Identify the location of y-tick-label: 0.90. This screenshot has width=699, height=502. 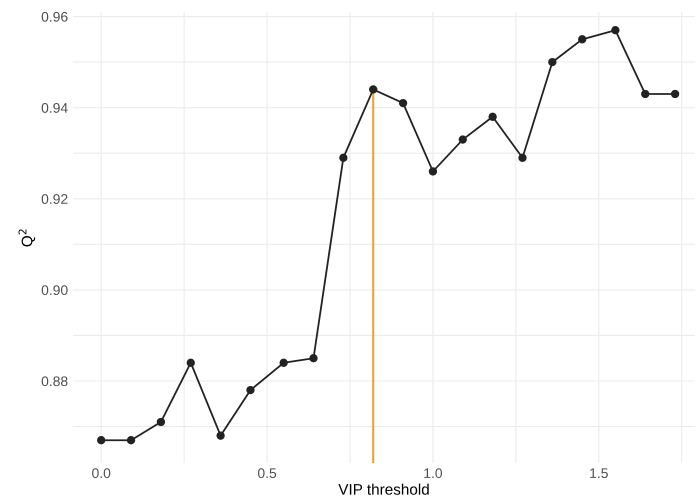
(55, 290).